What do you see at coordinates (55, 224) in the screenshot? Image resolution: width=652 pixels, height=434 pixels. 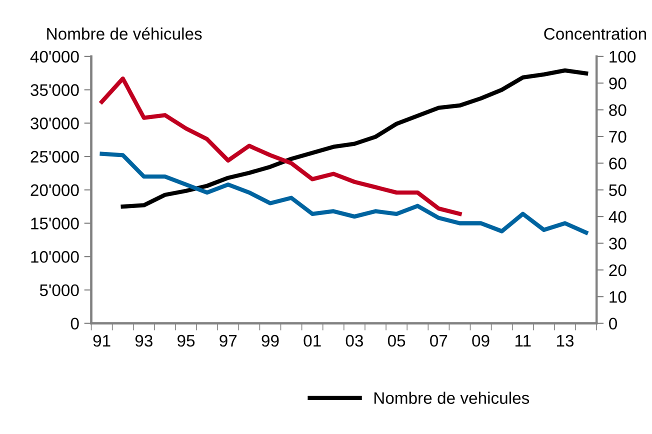 I see `y-tick-label: 15'000` at bounding box center [55, 224].